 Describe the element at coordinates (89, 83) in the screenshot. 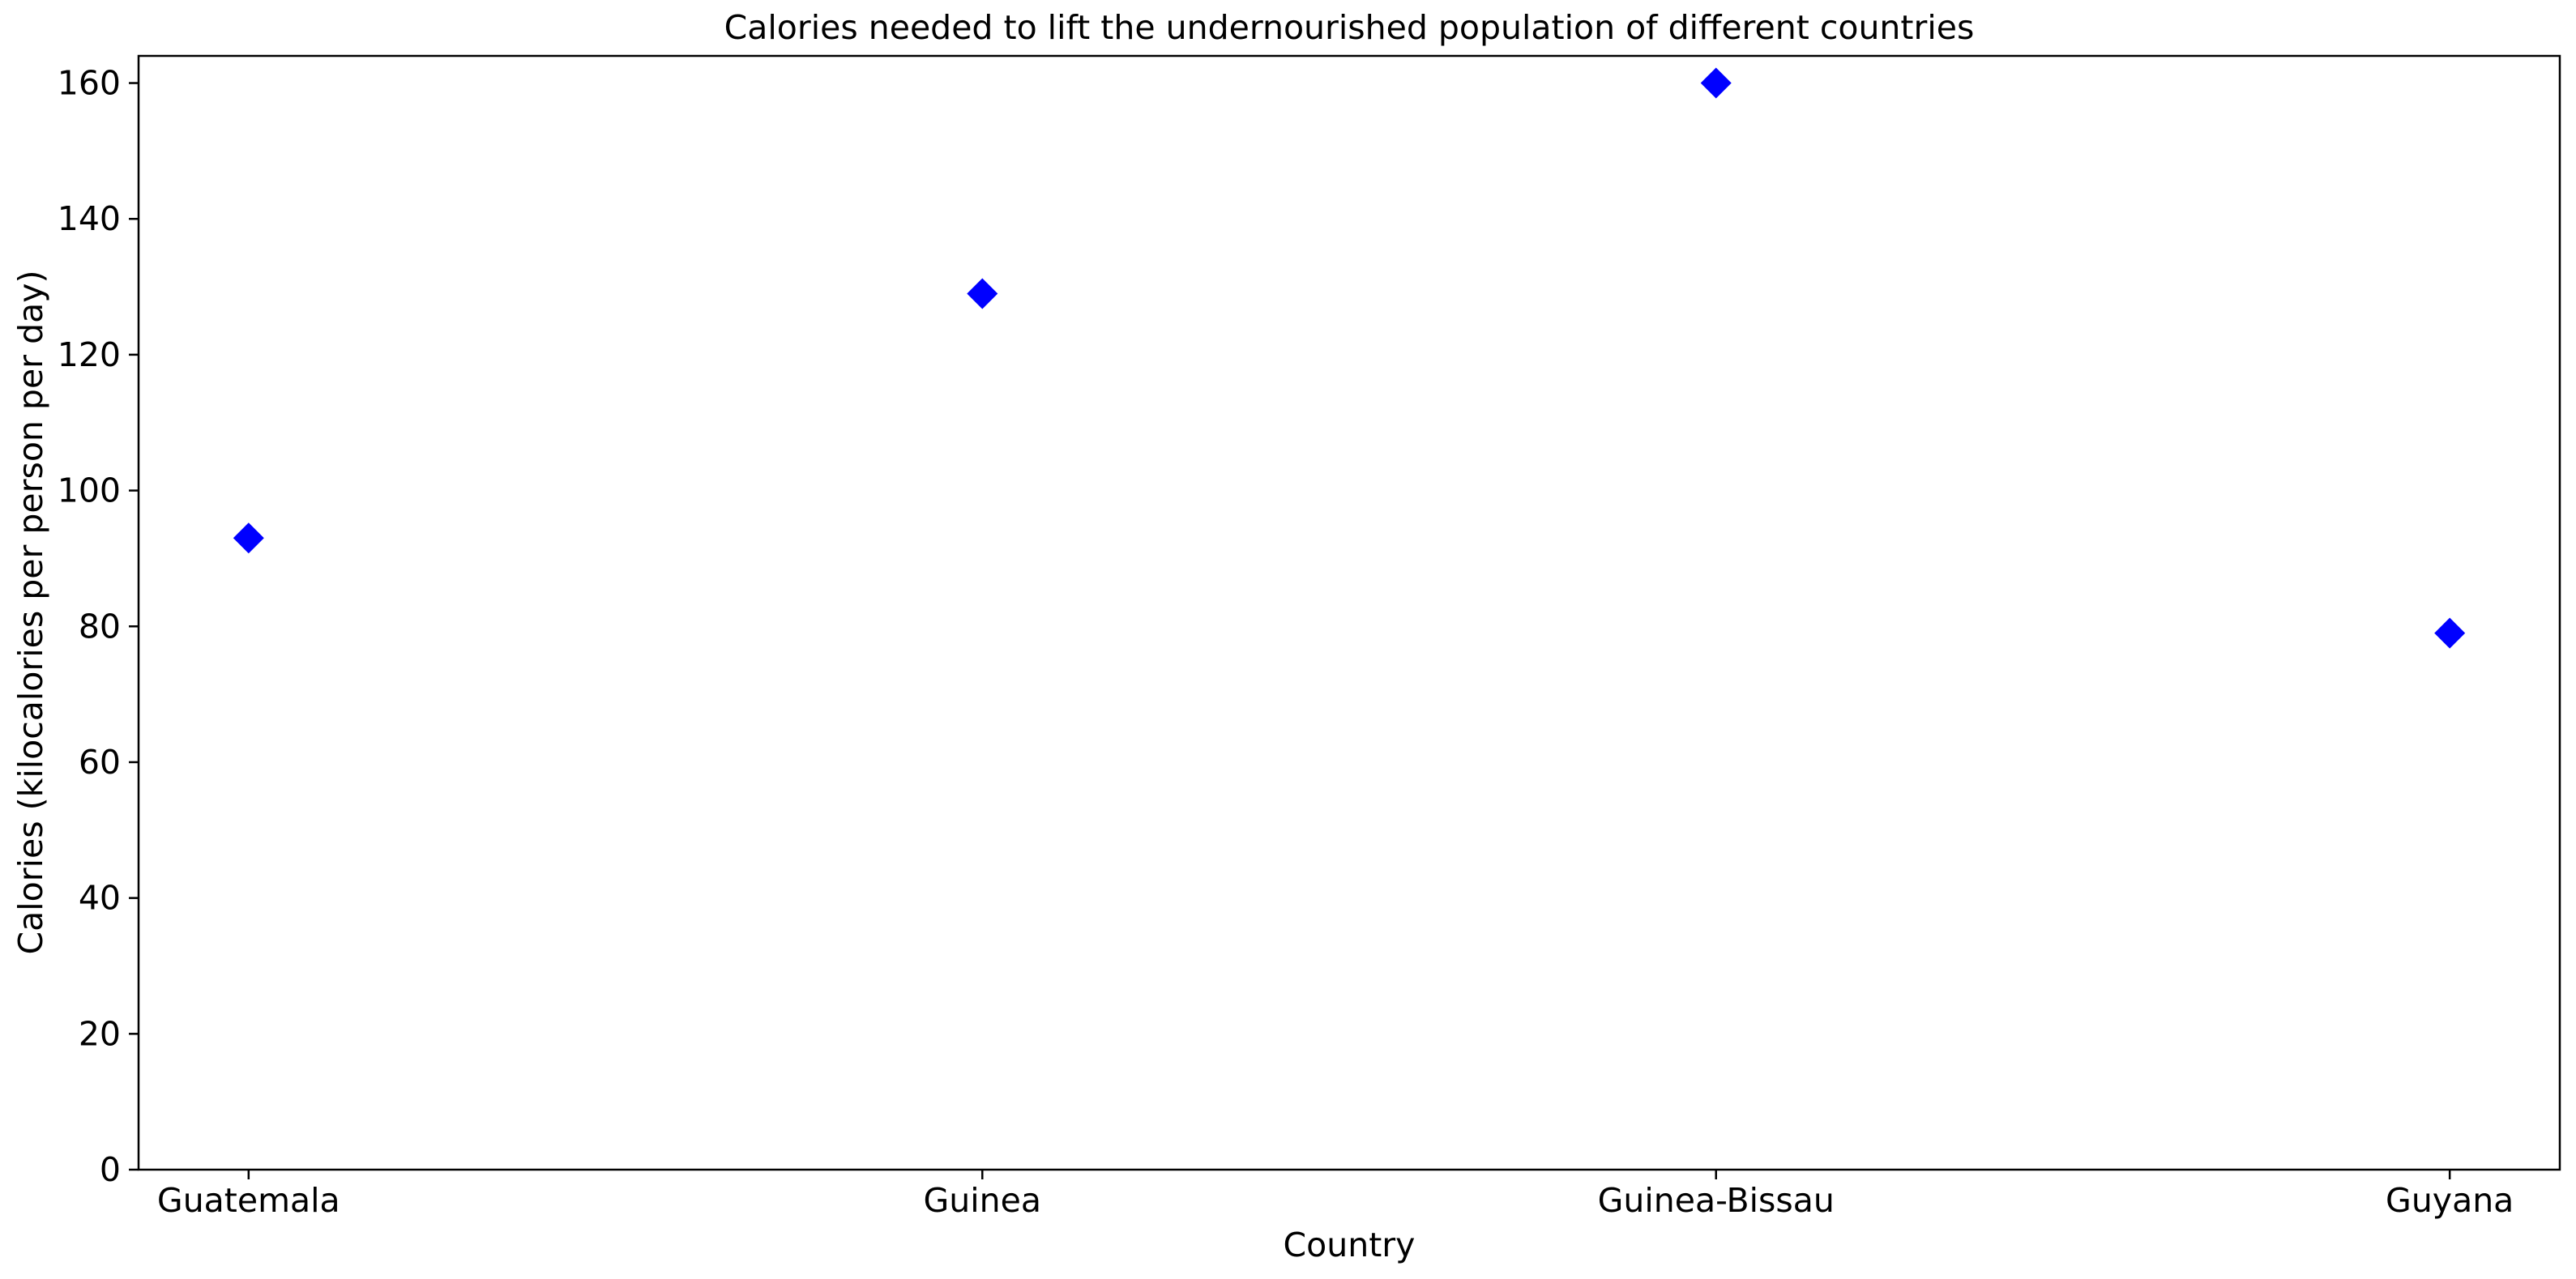

I see `y-tick-label: 160` at that location.